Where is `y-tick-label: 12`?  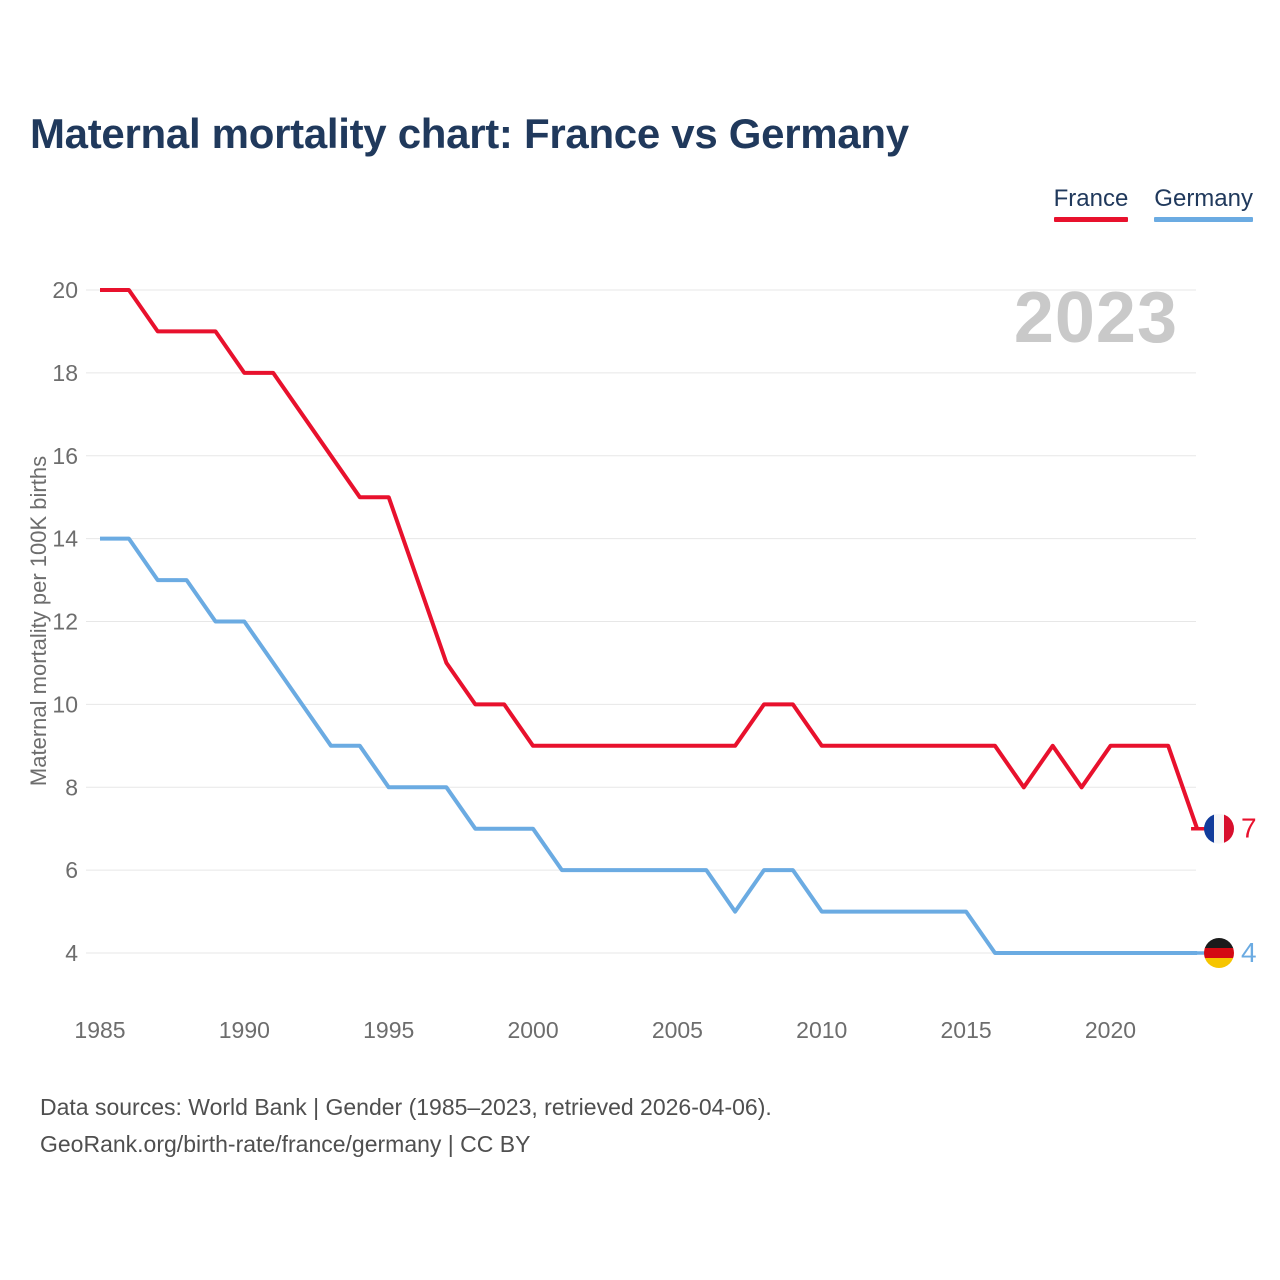 y-tick-label: 12 is located at coordinates (65, 622).